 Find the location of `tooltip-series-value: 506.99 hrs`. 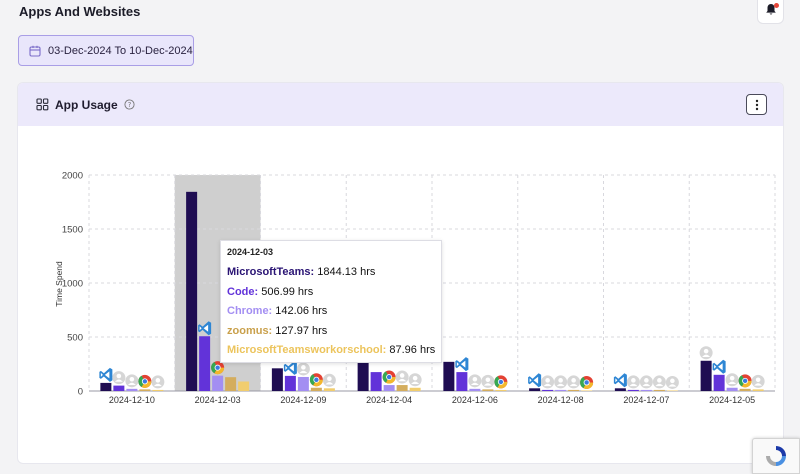

tooltip-series-value: 506.99 hrs is located at coordinates (286, 291).